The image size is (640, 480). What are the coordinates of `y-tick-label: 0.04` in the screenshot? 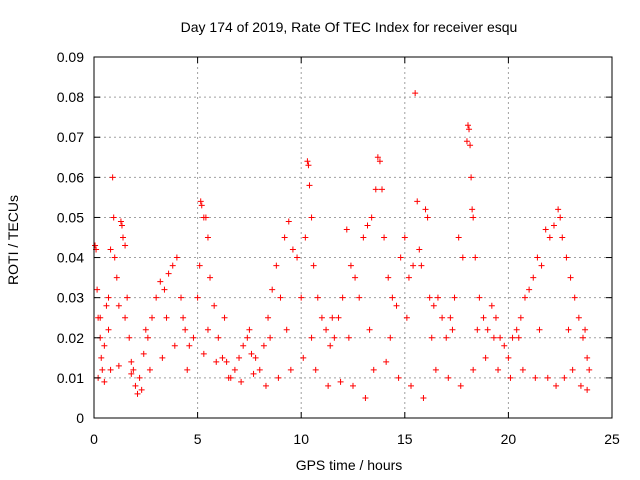 It's located at (70, 258).